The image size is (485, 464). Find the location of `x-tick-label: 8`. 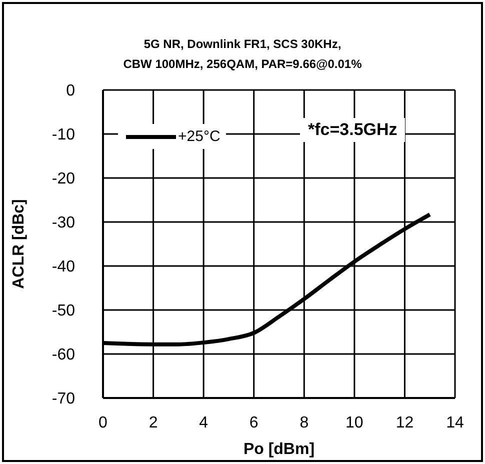

x-tick-label: 8 is located at coordinates (304, 423).